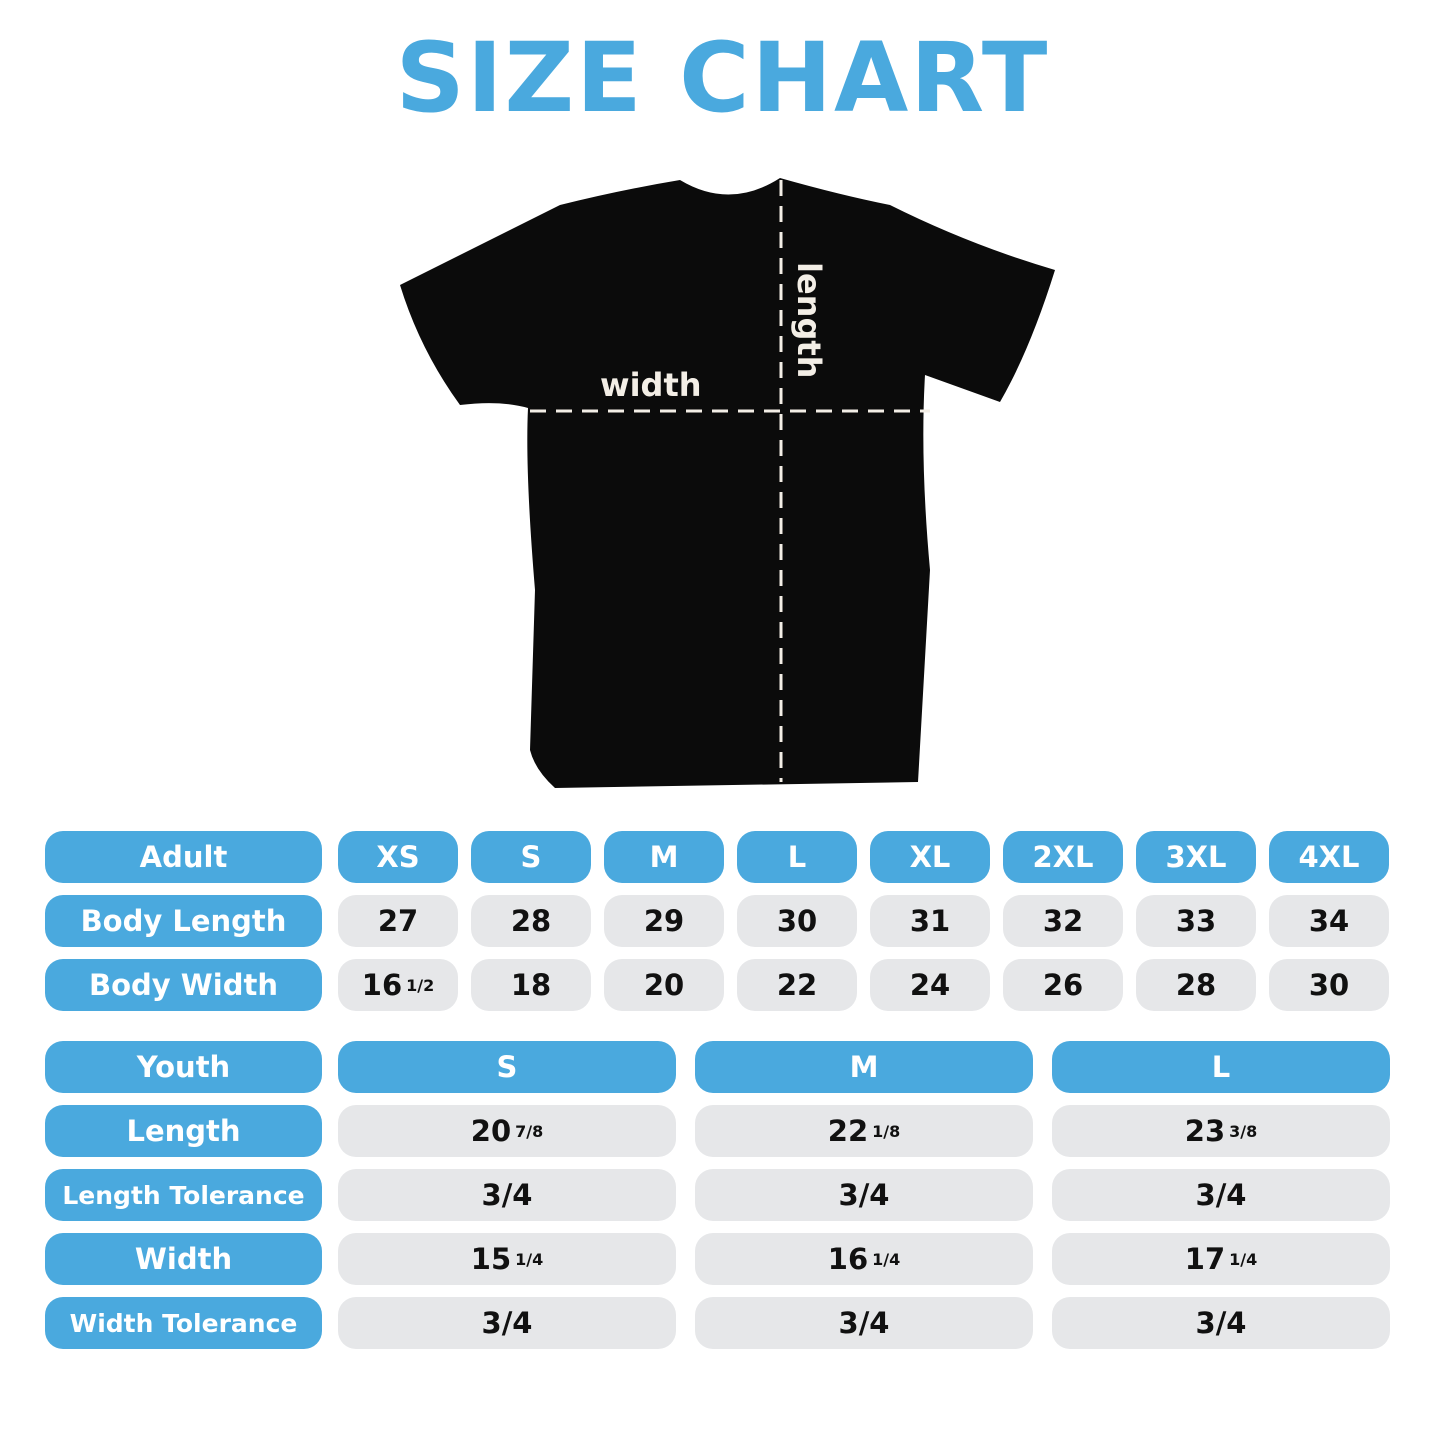 This screenshot has height=1445, width=1445. I want to click on adult-size-header: XS, so click(398, 857).